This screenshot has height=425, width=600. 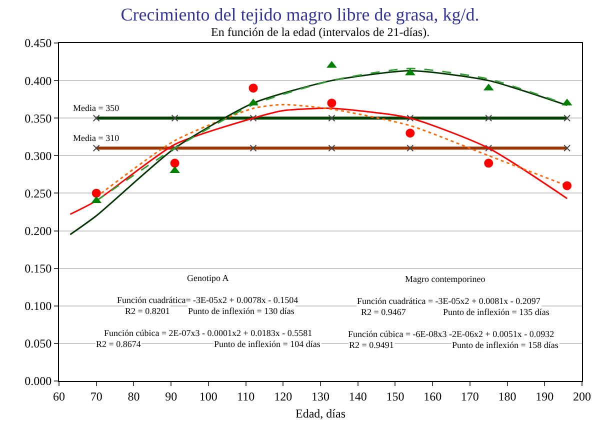 I want to click on annotation: Función cuadrática= -3E-05x2 + 0.0078x - 0.1504, so click(x=208, y=300).